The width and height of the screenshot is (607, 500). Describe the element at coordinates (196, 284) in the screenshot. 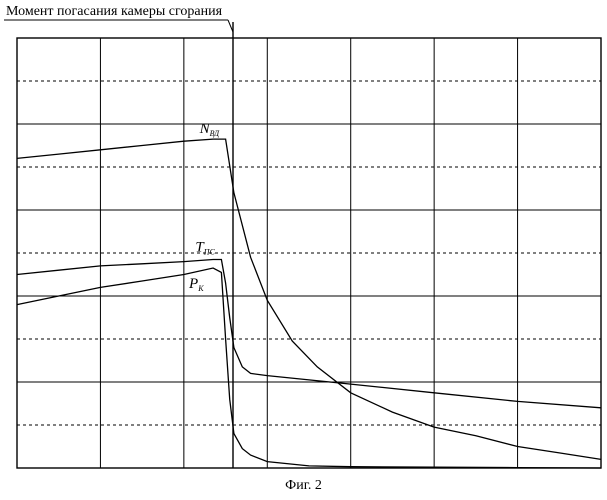

I see `series-label-p: PК` at that location.